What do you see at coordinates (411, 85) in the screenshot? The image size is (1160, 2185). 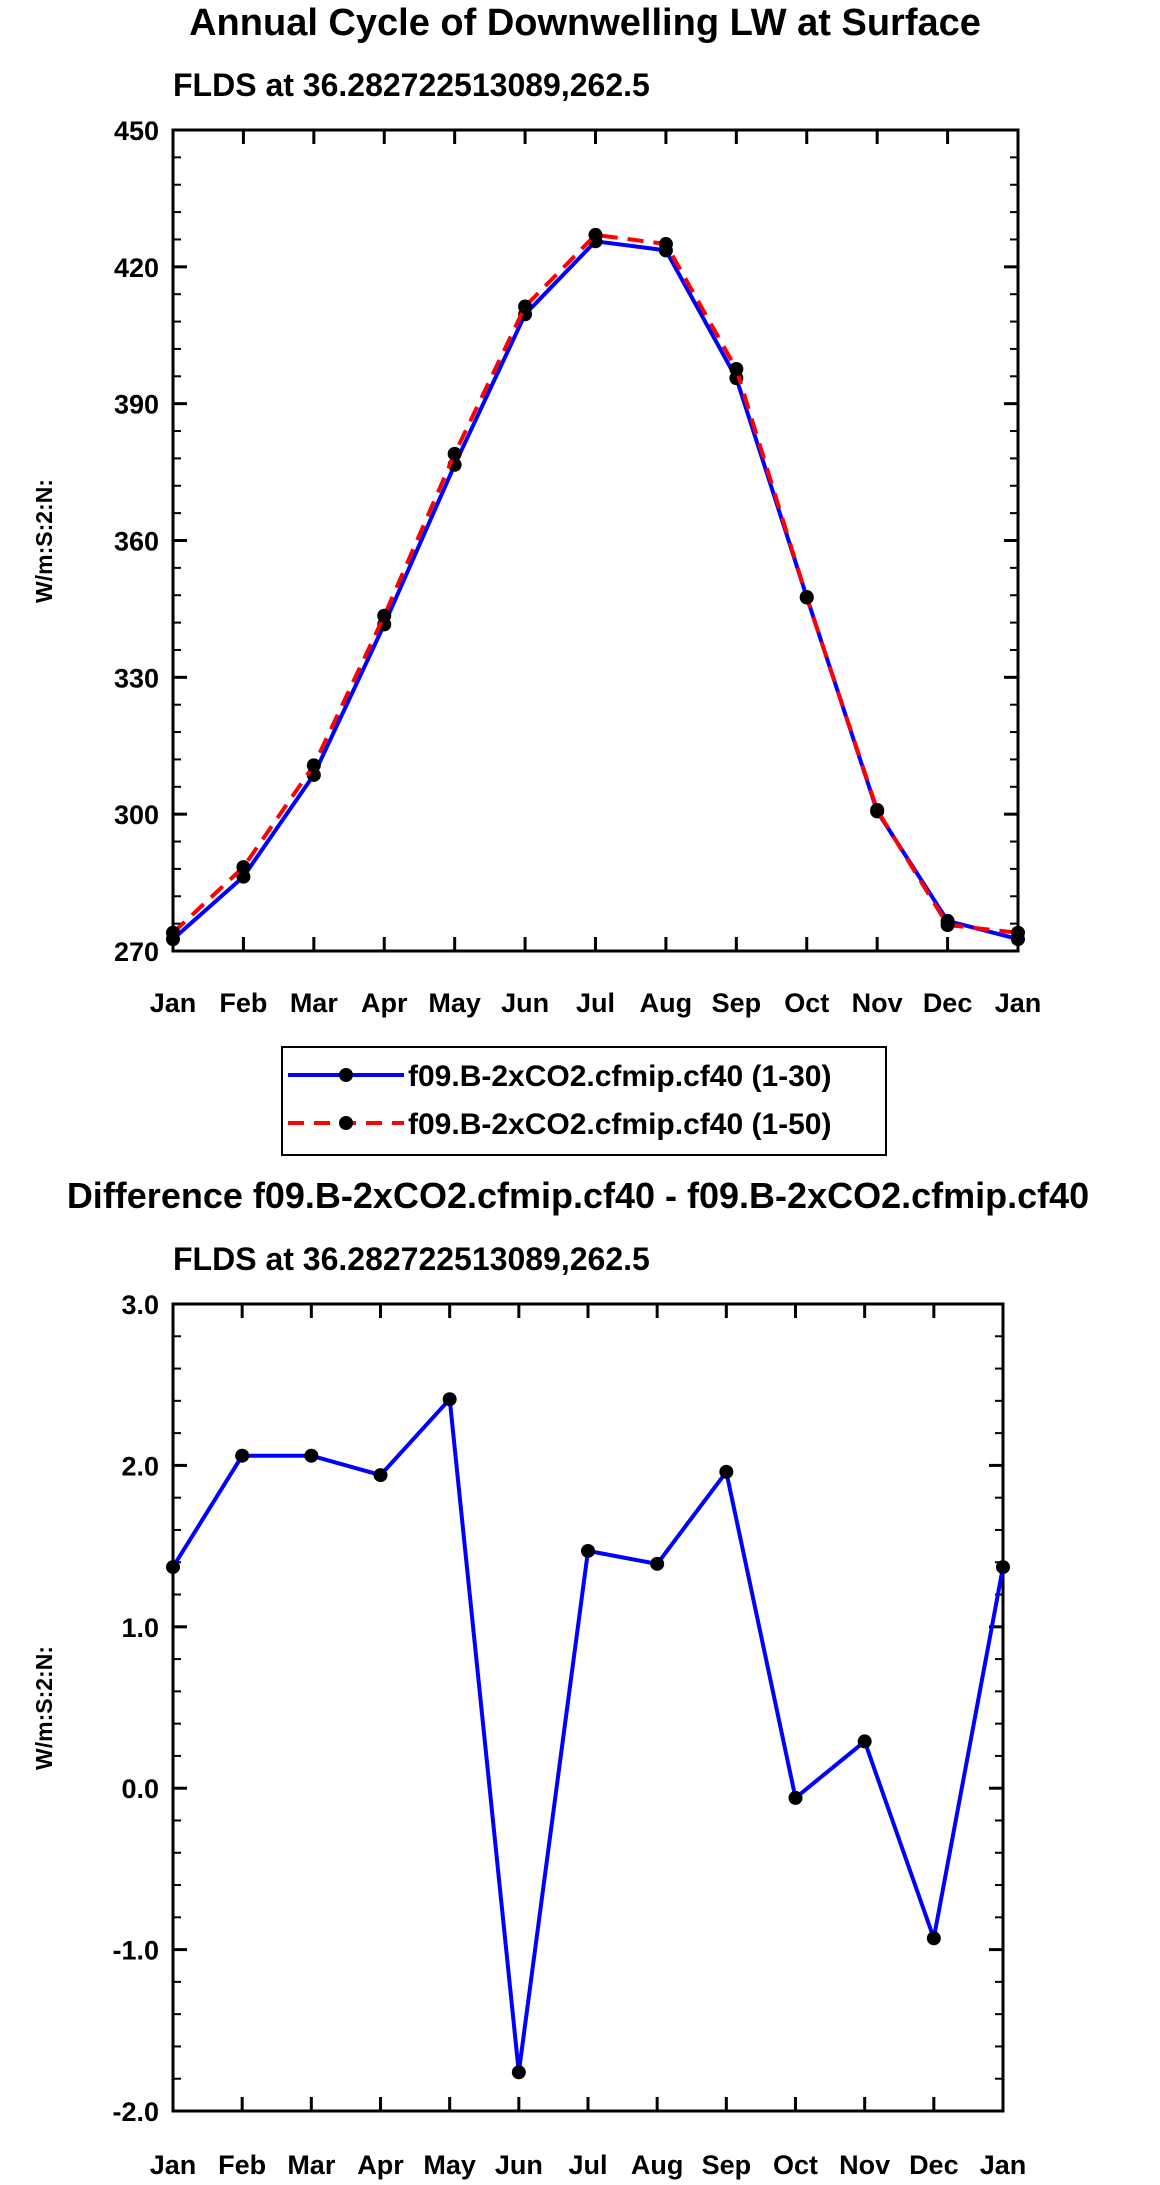 I see `chart1-subtitle: FLDS at 36.282722513089,262.5` at bounding box center [411, 85].